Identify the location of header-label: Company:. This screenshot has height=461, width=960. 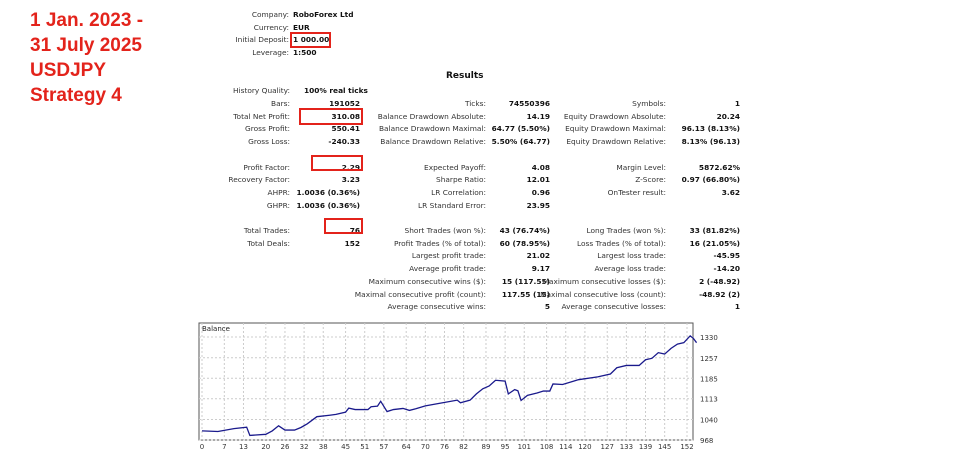
(270, 14).